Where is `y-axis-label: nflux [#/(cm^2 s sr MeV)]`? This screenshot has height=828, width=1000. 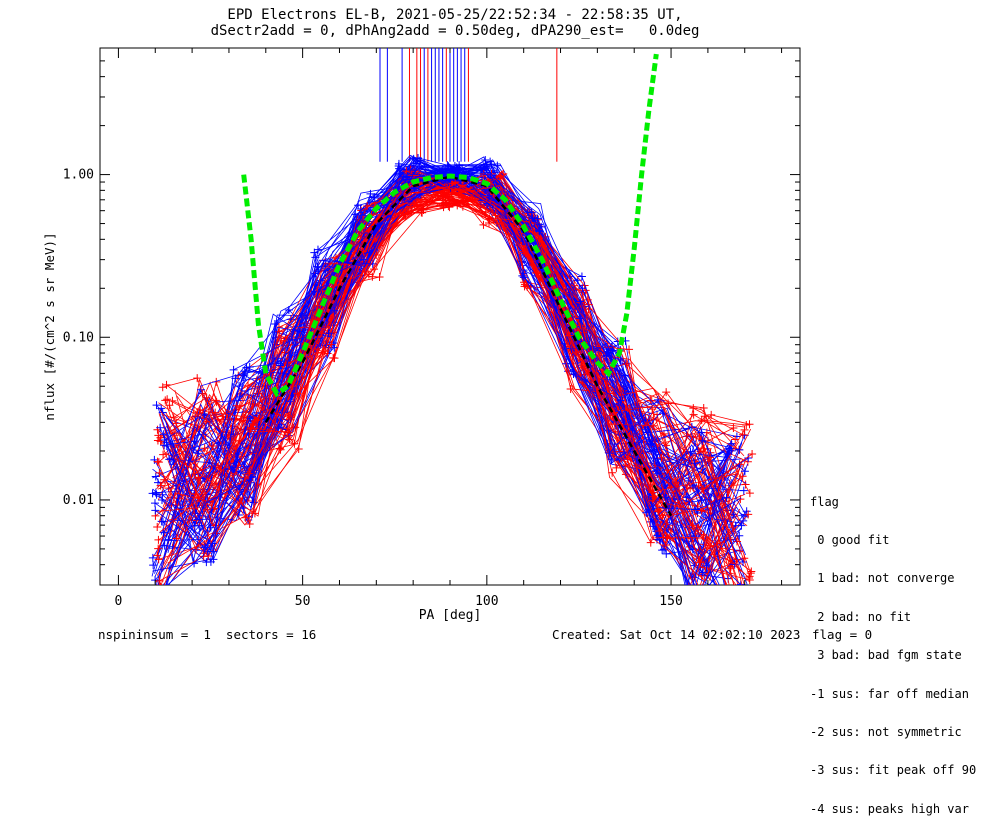 y-axis-label: nflux [#/(cm^2 s sr MeV)] is located at coordinates (49, 326).